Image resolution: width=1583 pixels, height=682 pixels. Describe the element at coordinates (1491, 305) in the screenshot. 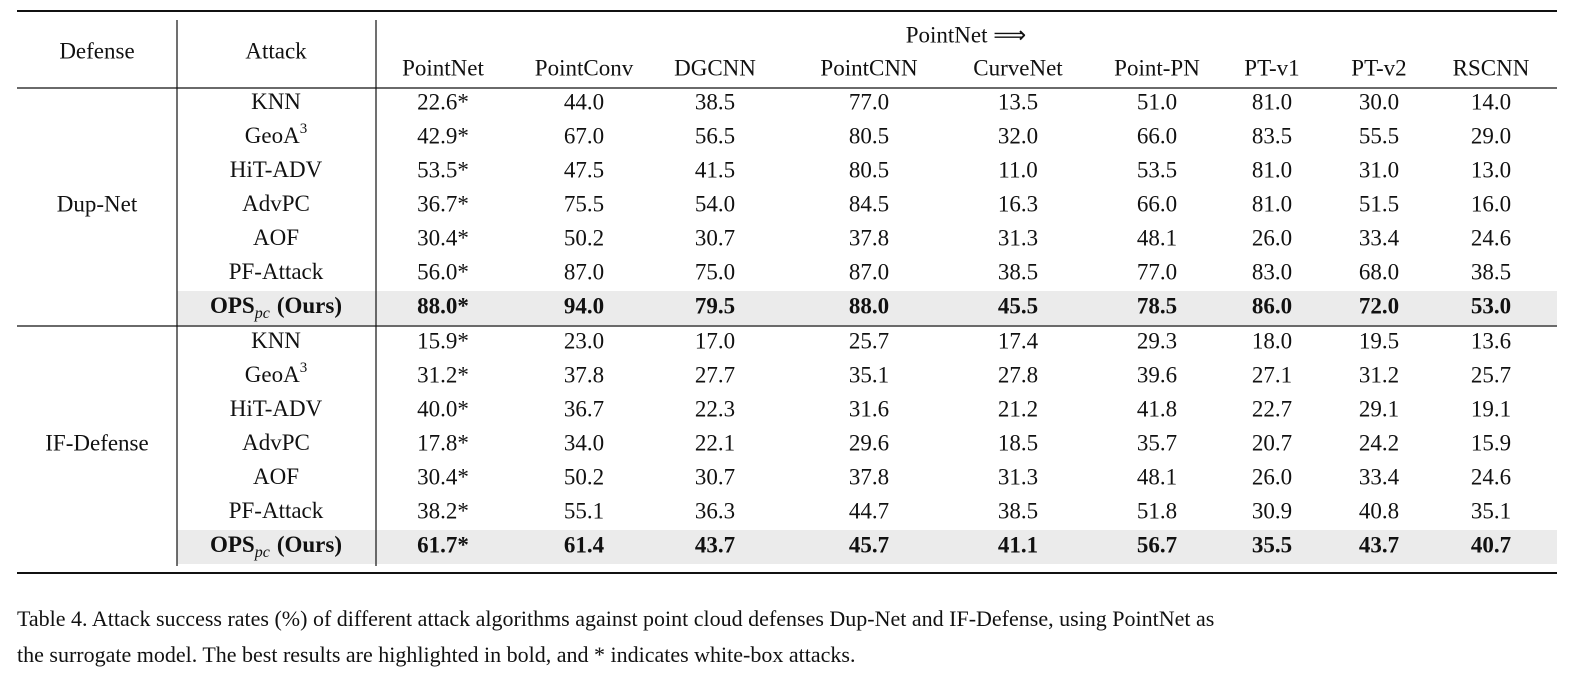

I see `cell-value: 53.0` at that location.